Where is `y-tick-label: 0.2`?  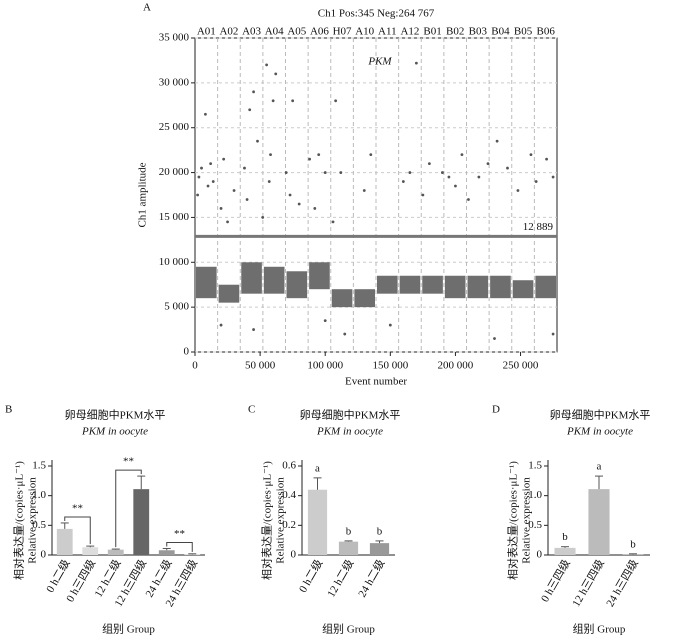
y-tick-label: 0.2 is located at coordinates (289, 525).